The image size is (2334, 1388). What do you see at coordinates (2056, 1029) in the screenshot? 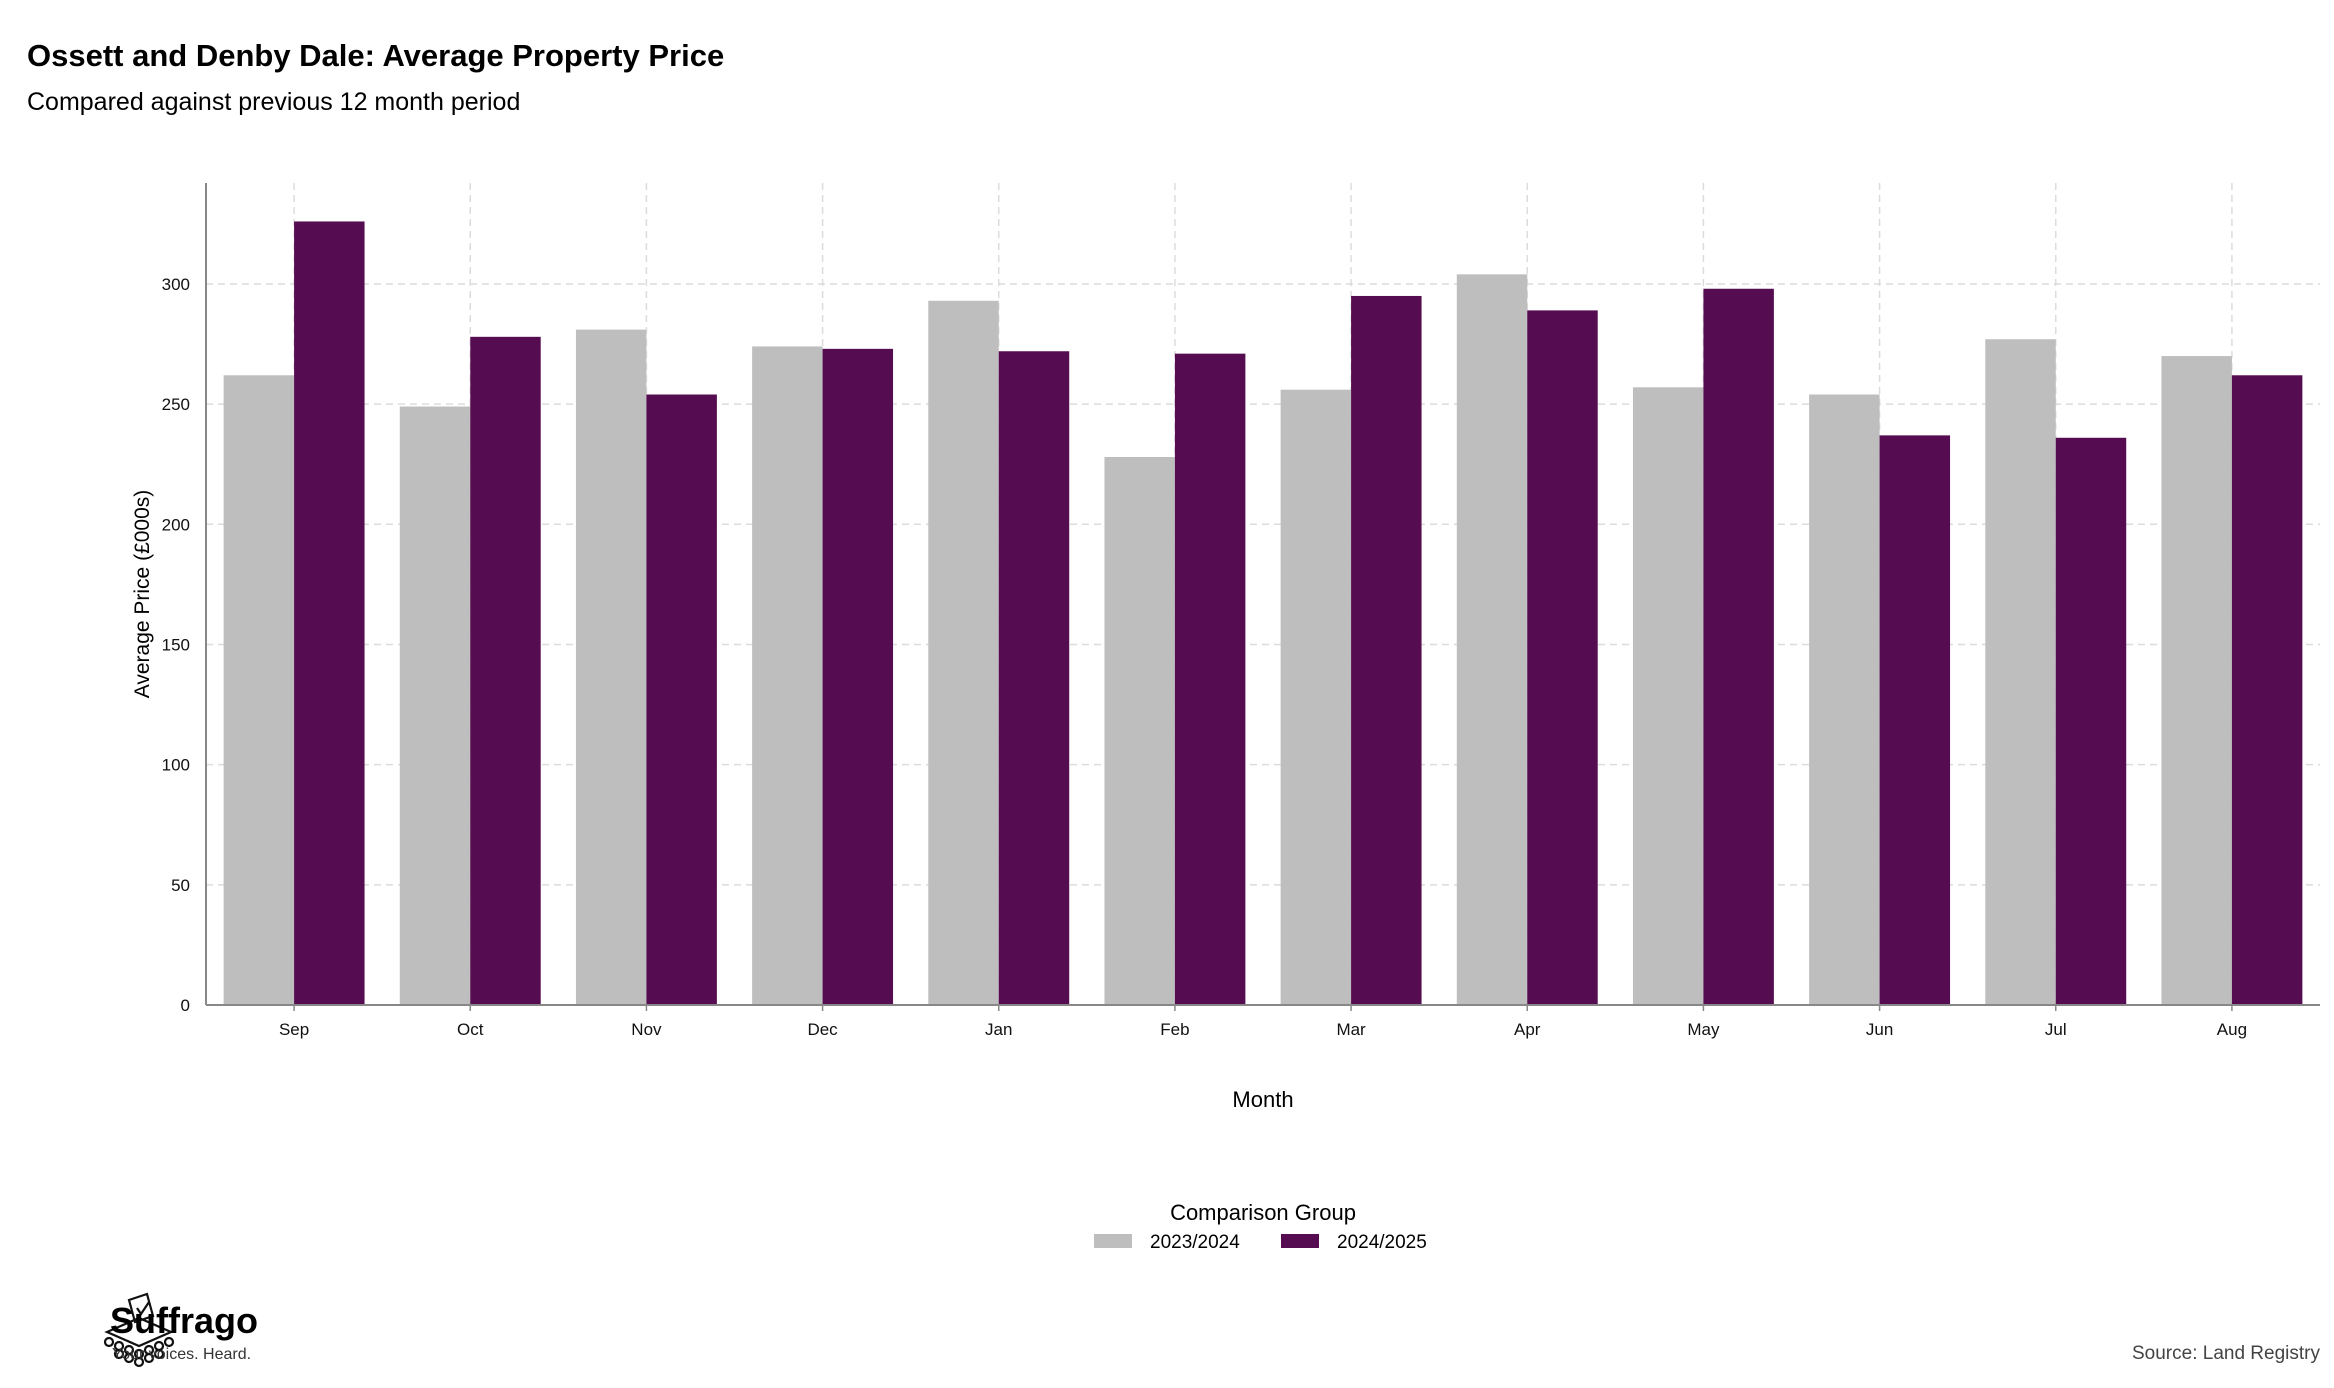
I see `x-tick-label: Jul` at bounding box center [2056, 1029].